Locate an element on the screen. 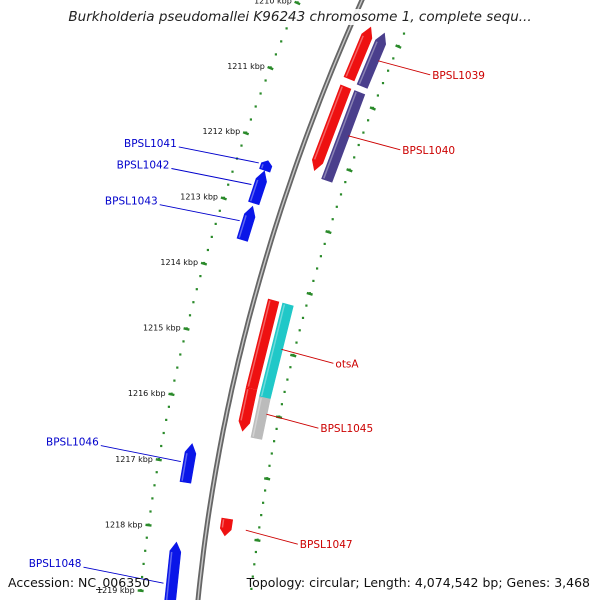  gene-label-bpsl1039: BPSL1039 is located at coordinates (458, 76).